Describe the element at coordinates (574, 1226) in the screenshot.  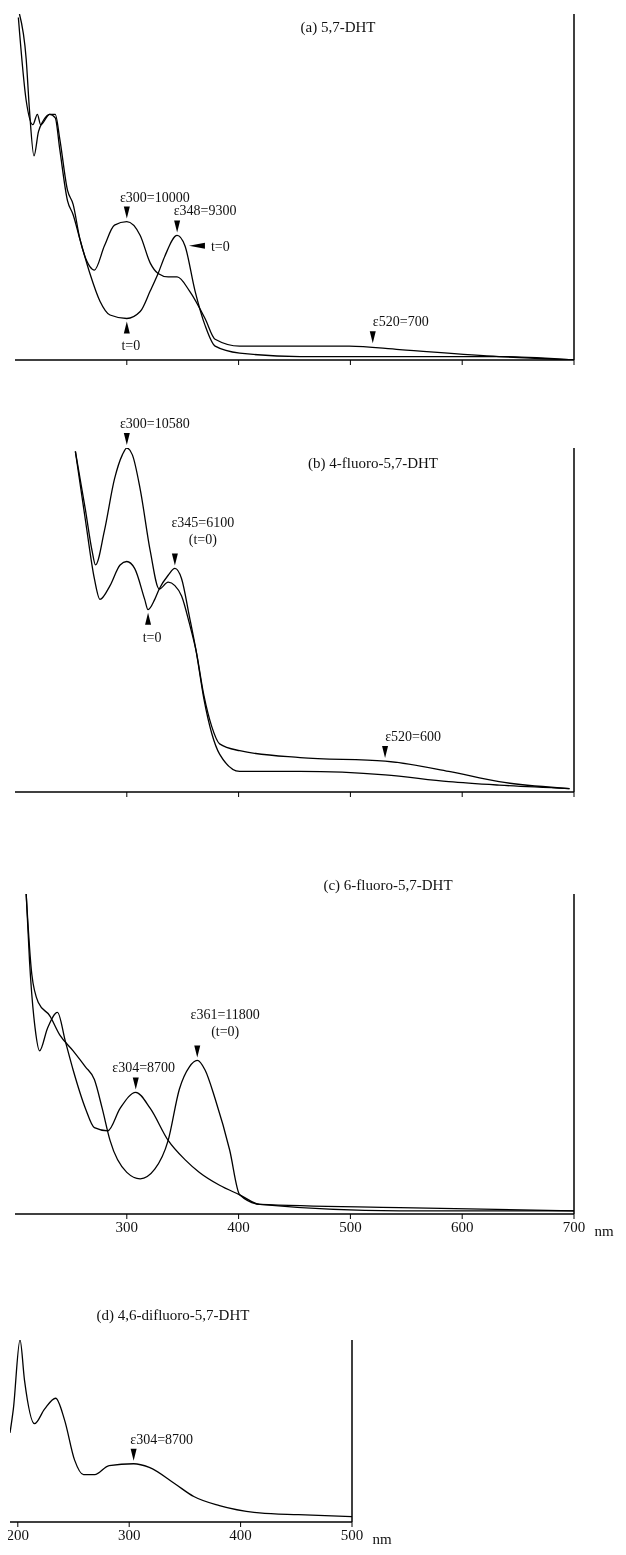
I see `x-tick-label: 700` at that location.